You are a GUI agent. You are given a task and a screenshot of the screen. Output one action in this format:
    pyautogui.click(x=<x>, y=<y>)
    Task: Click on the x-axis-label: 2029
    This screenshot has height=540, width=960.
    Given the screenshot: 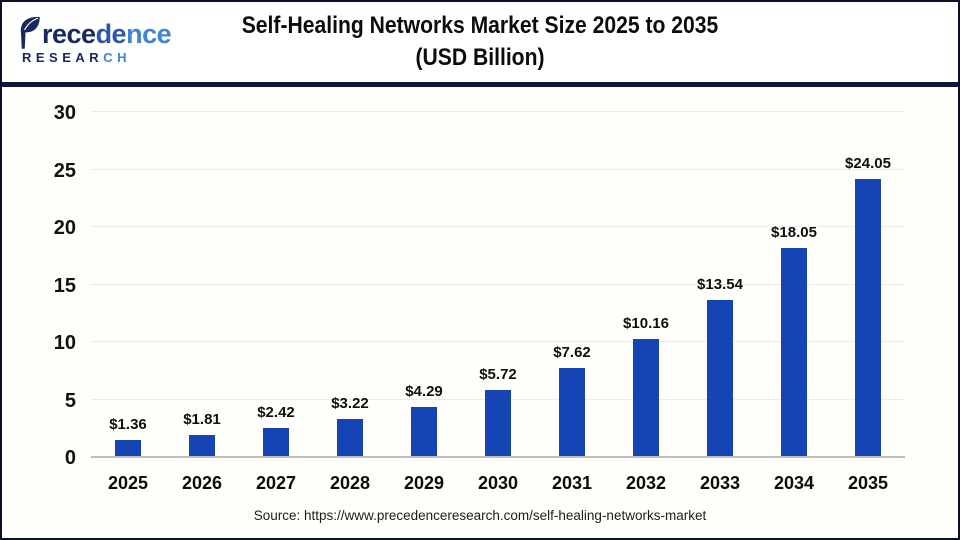 What is the action you would take?
    pyautogui.click(x=424, y=483)
    